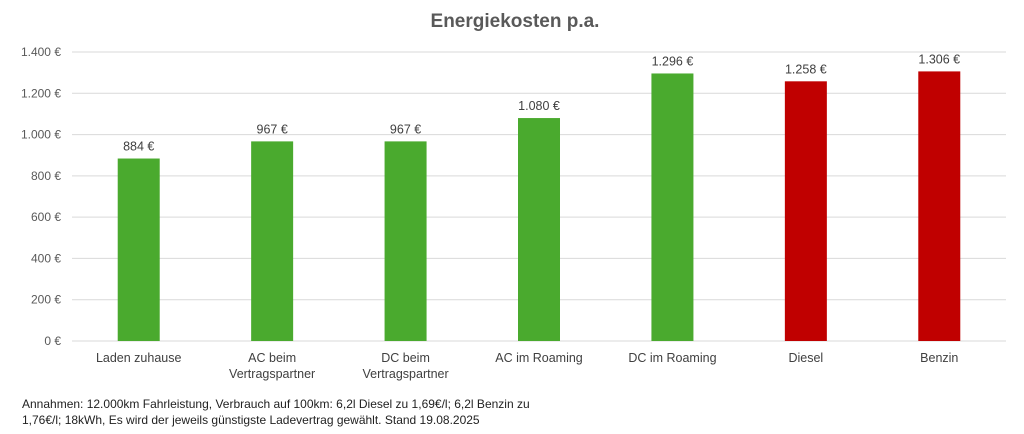  Describe the element at coordinates (41, 52) in the screenshot. I see `y-tick-label: 1.400 €` at that location.